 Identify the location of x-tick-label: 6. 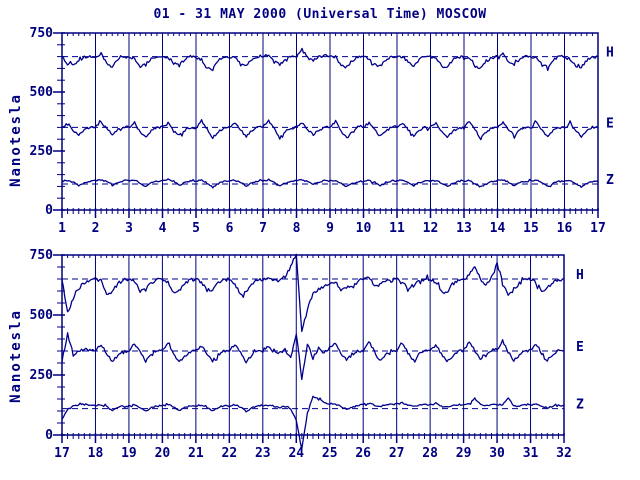
(230, 228).